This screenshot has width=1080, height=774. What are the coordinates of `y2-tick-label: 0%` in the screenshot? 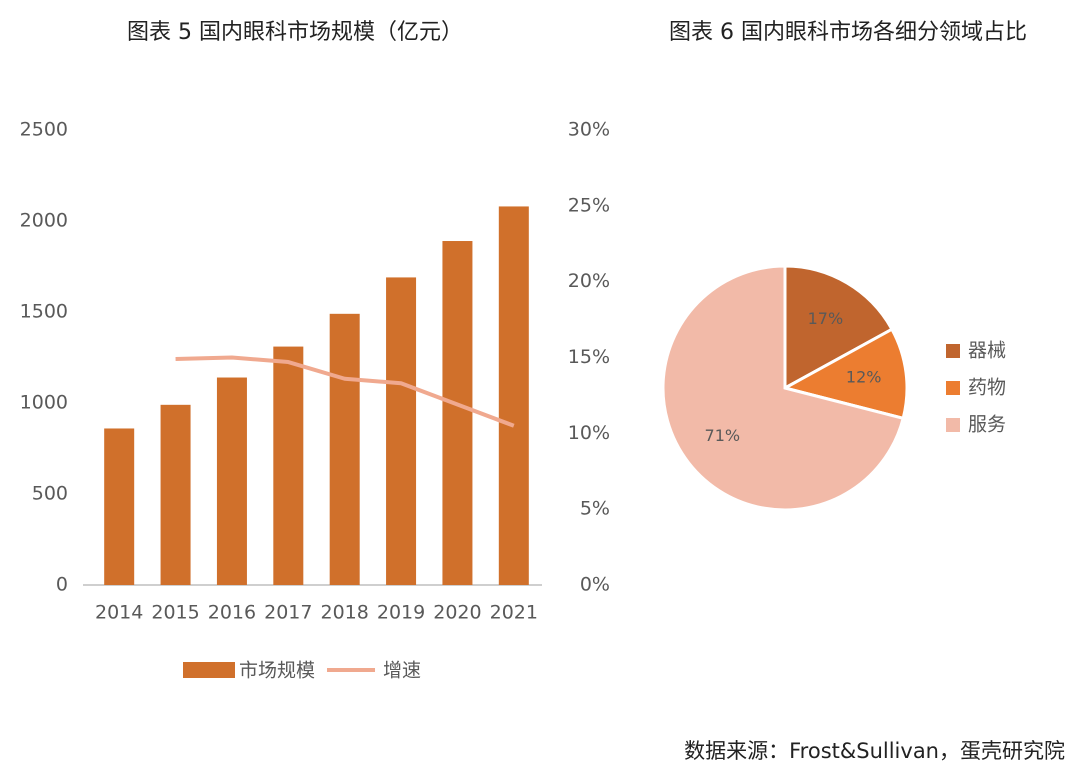 It's located at (595, 585).